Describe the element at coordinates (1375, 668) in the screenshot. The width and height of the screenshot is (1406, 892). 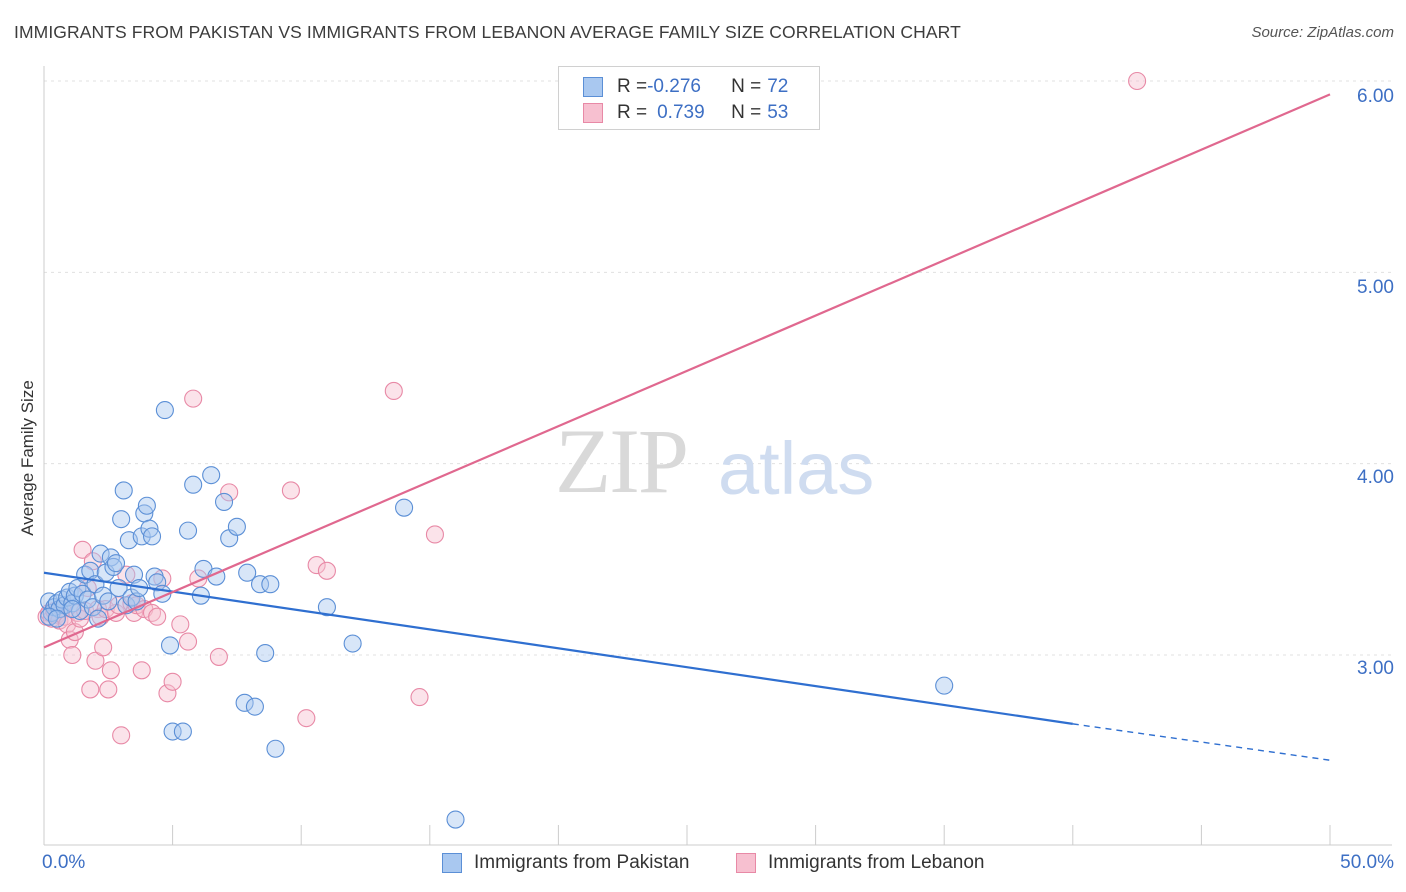
I see `y-tick-label: 3.00` at that location.